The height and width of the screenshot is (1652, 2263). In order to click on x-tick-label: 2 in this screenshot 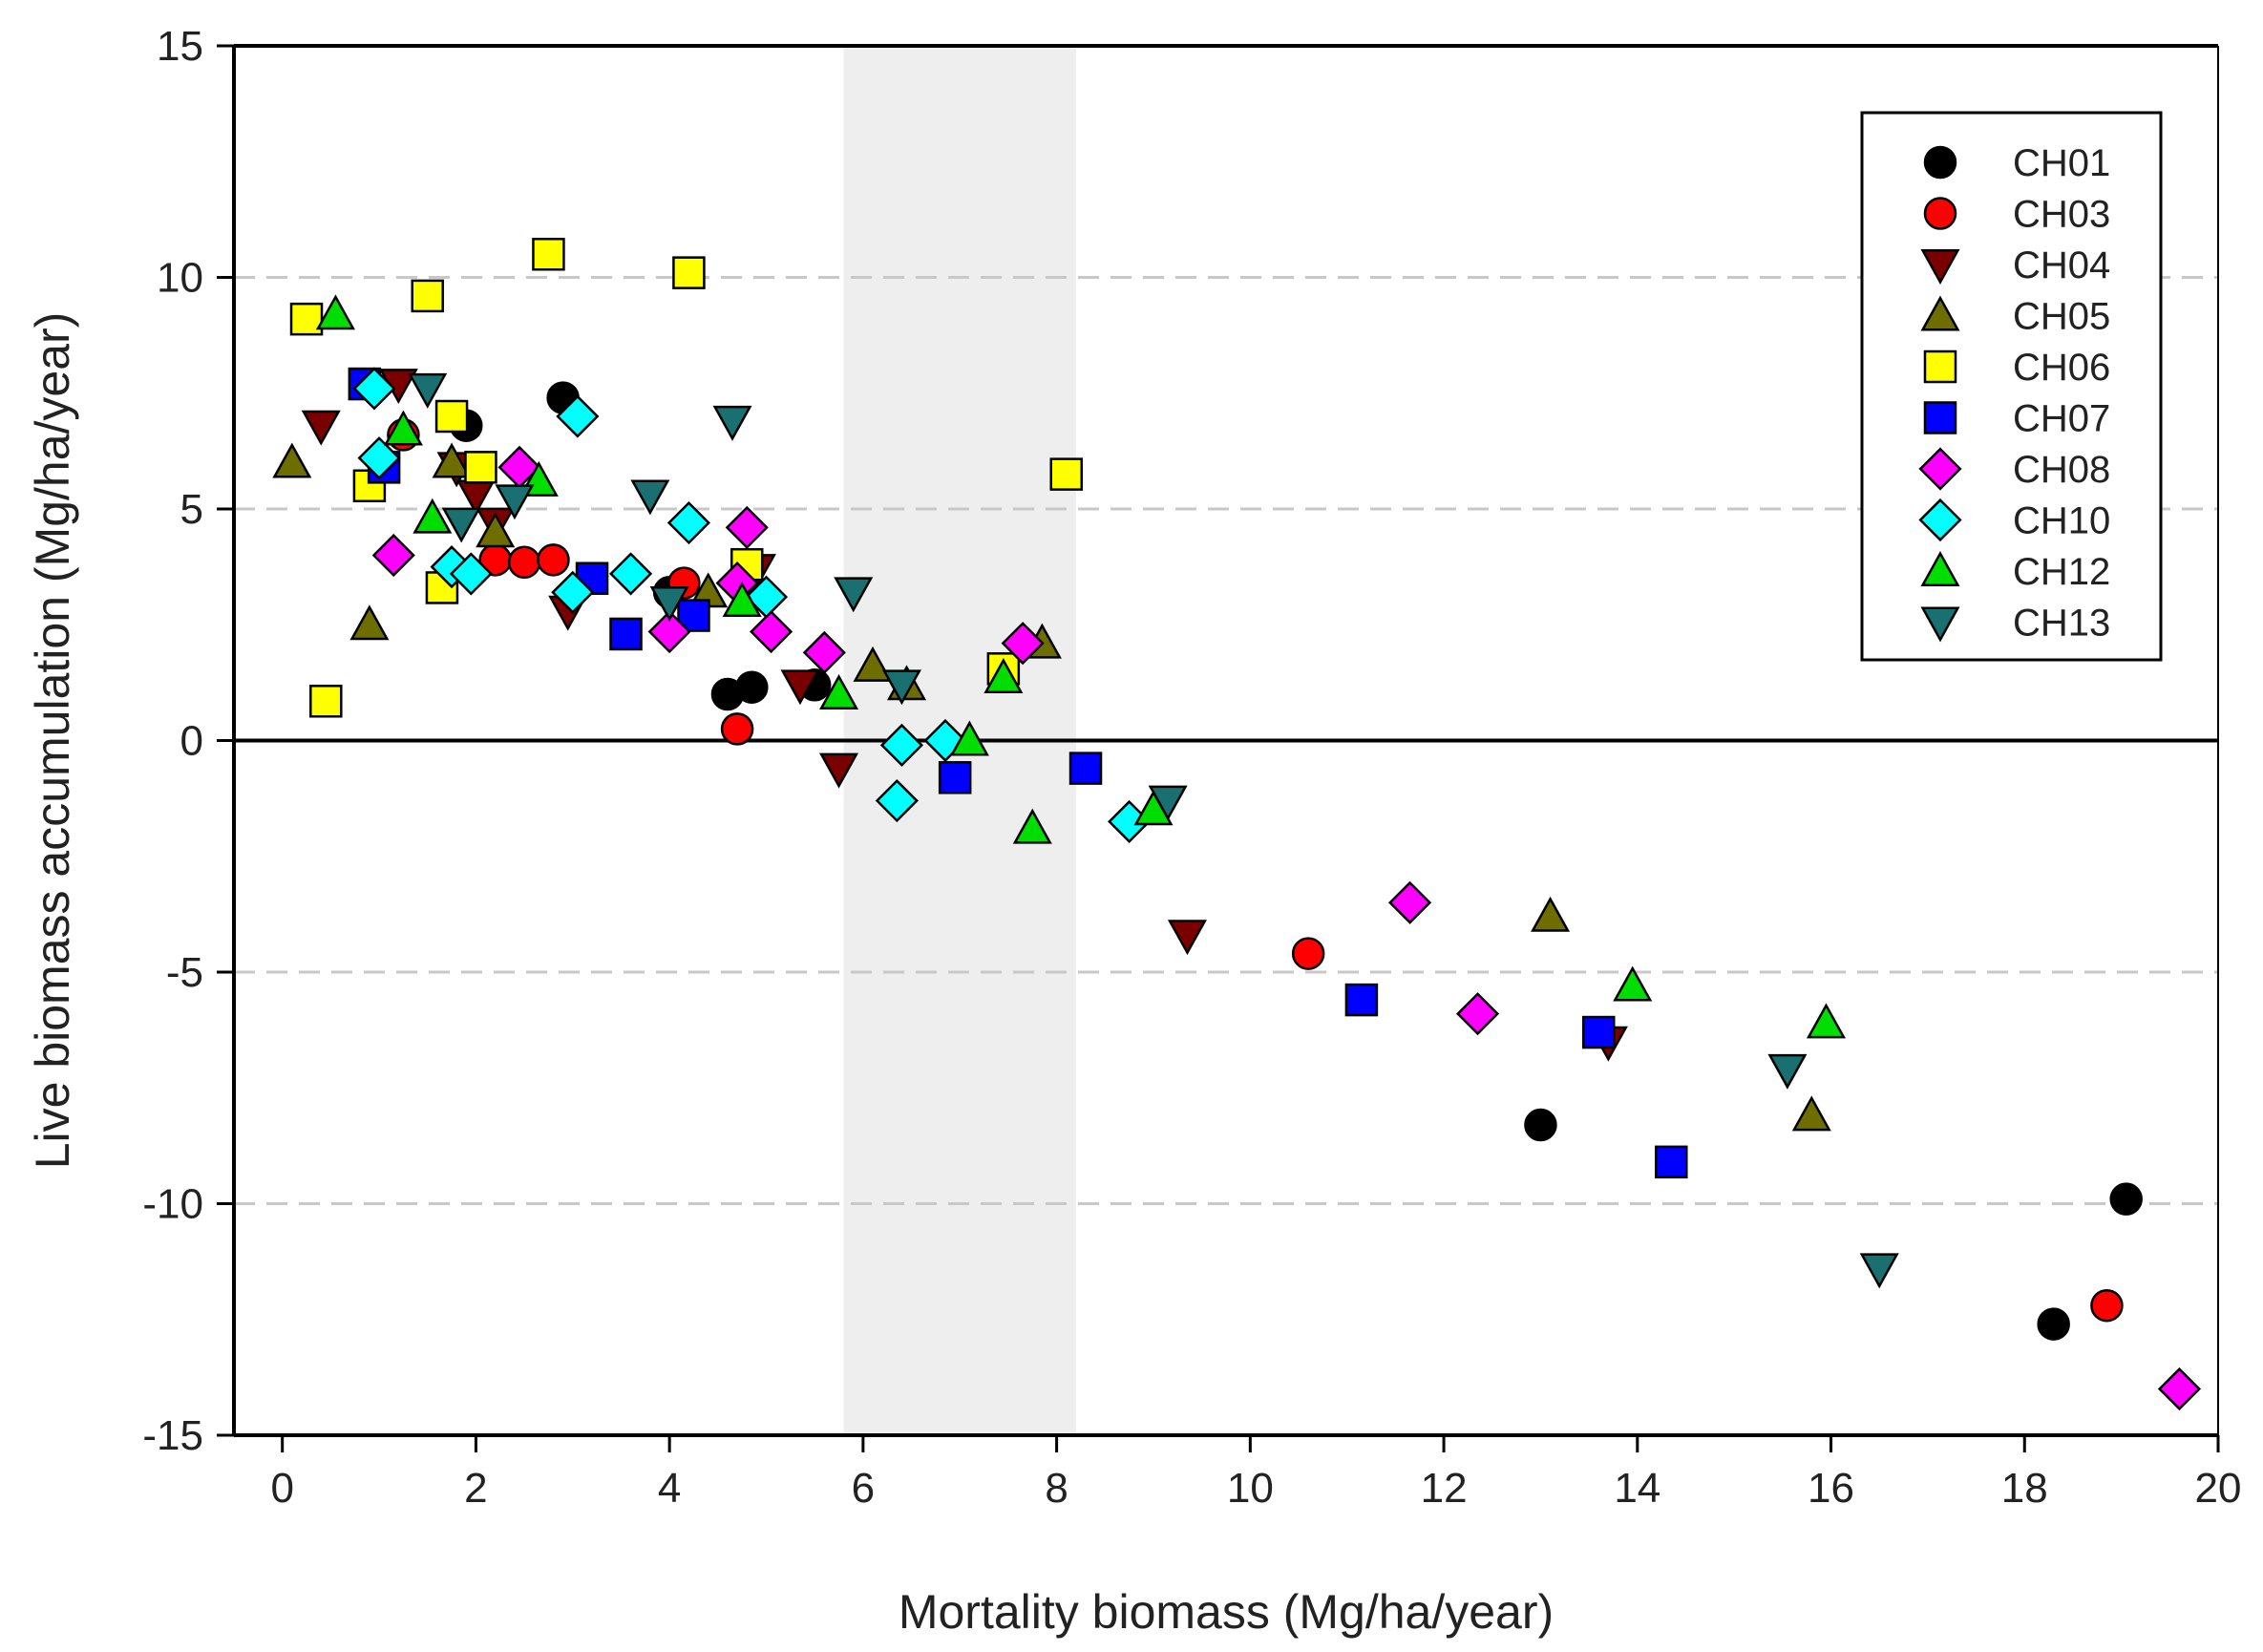, I will do `click(475, 1488)`.